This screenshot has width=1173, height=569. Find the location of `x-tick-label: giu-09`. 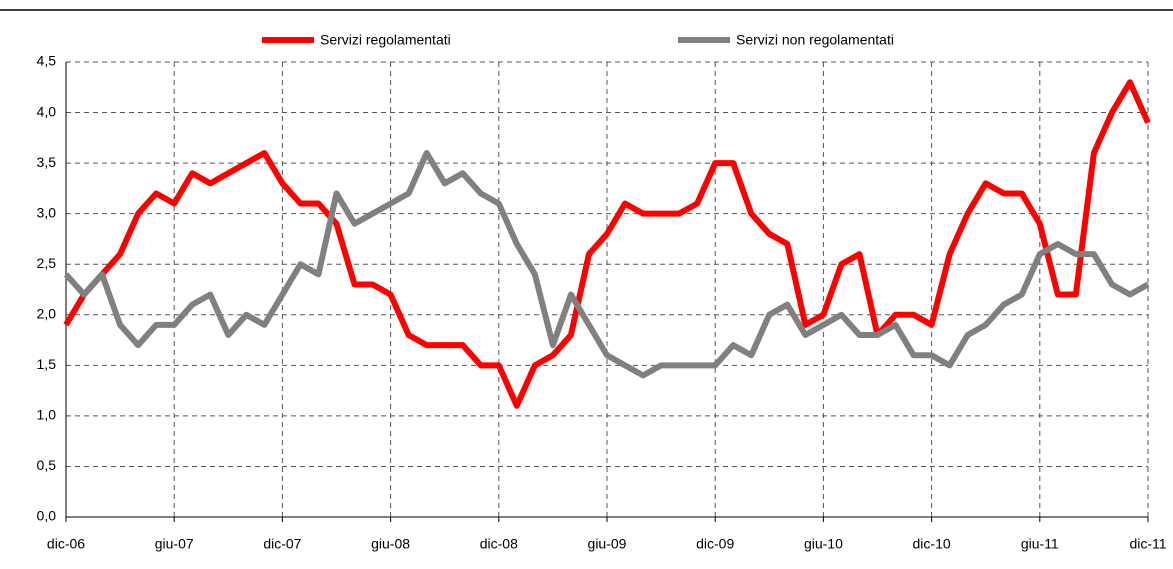

x-tick-label: giu-09 is located at coordinates (607, 544).